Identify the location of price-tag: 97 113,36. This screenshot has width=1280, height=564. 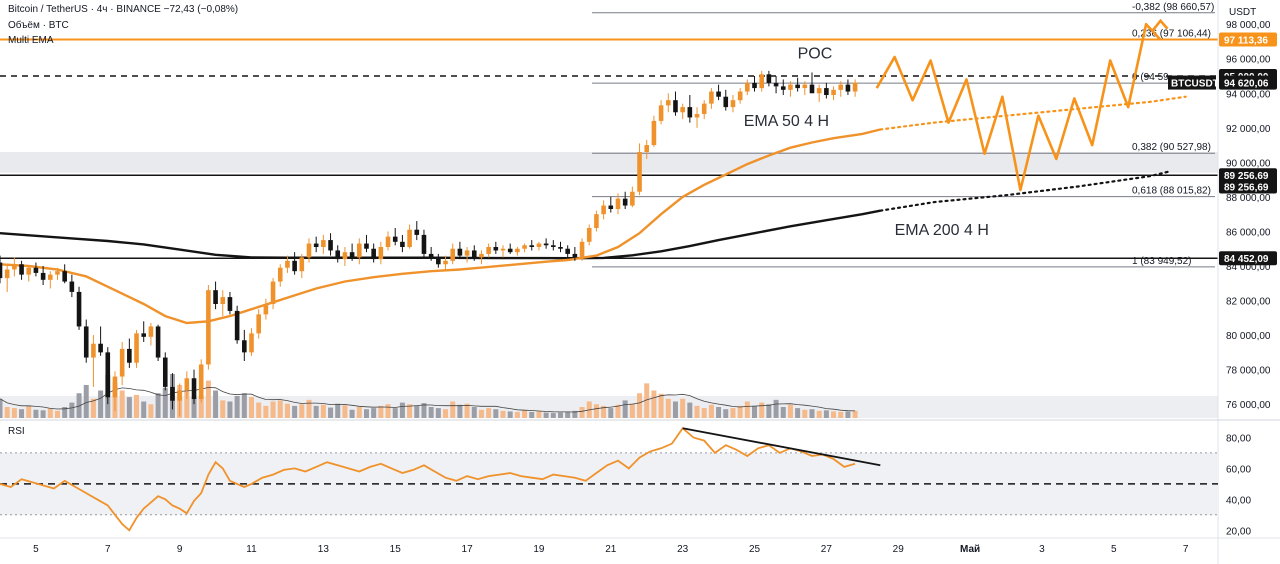
(1246, 40).